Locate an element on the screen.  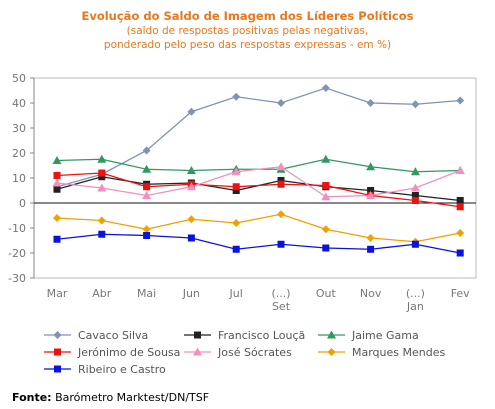
y-tick-label: 20 is located at coordinates (19, 153).